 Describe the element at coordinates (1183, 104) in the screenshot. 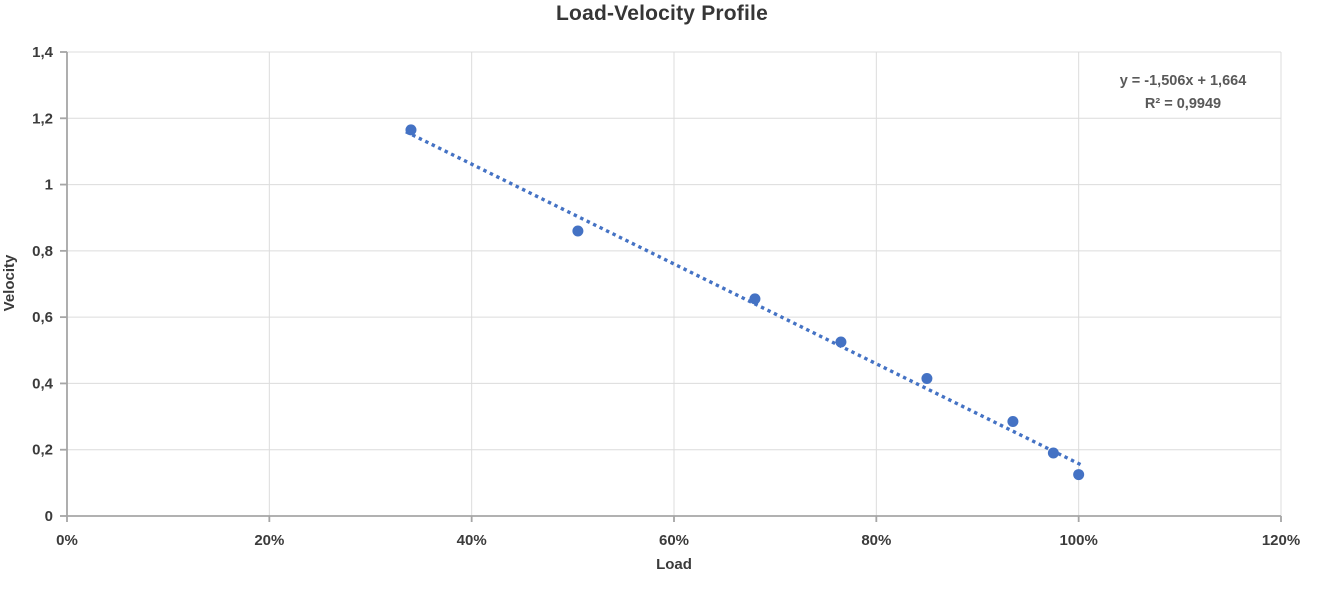

I see `trendline-r-squared-text: R² = 0,9949` at that location.